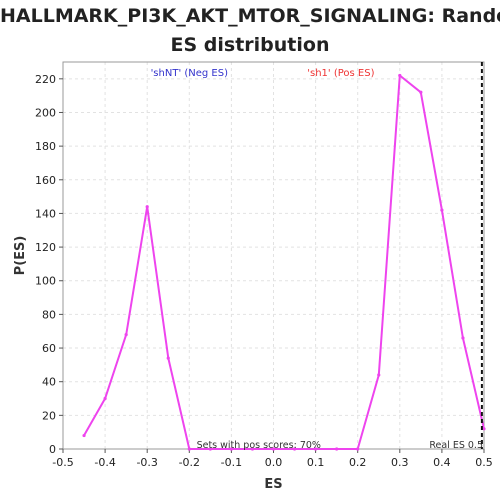  Describe the element at coordinates (49, 314) in the screenshot. I see `y-tick-label: 80` at that location.